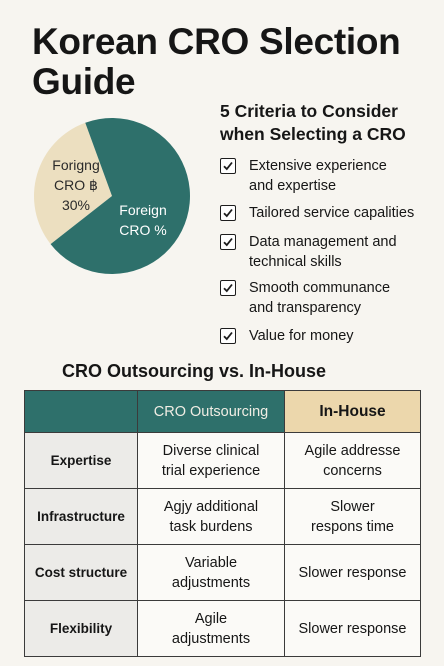 Image resolution: width=444 pixels, height=666 pixels. I want to click on cell-line: task burdens, so click(211, 526).